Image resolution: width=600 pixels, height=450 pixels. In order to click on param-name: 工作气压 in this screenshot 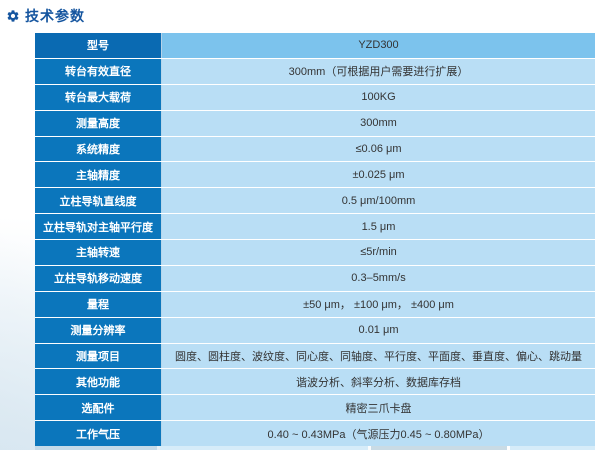, I will do `click(98, 433)`.